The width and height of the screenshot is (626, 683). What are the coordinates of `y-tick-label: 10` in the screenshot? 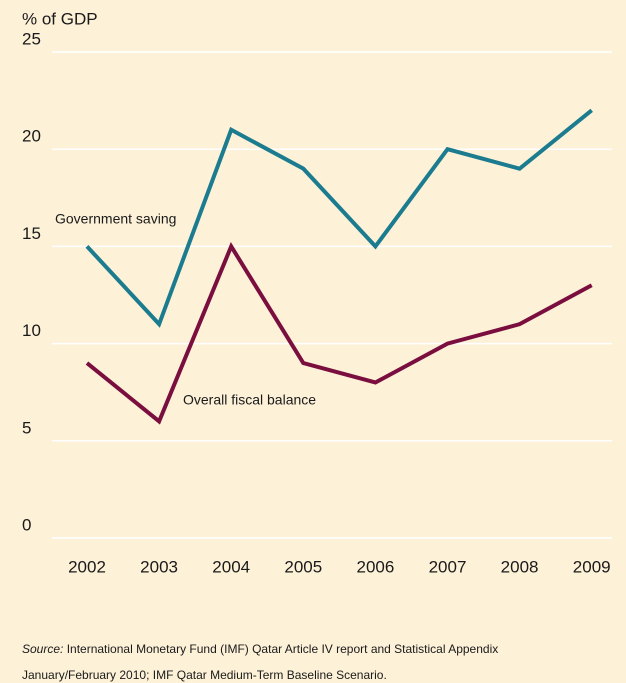 It's located at (31, 330).